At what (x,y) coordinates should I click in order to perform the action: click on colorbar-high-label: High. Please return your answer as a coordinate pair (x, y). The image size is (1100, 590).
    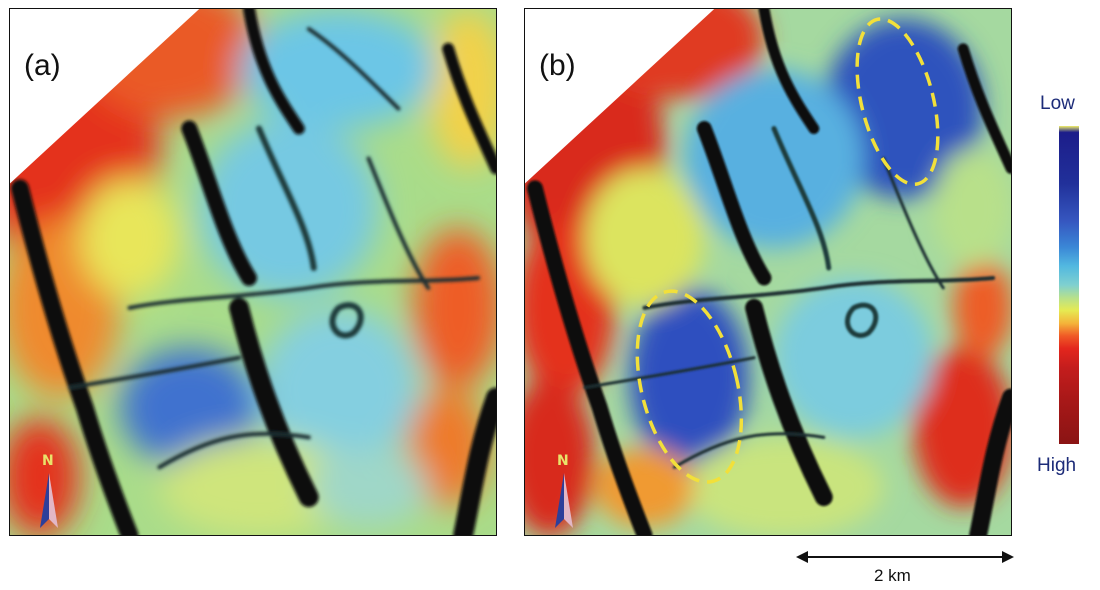
    Looking at the image, I should click on (1057, 465).